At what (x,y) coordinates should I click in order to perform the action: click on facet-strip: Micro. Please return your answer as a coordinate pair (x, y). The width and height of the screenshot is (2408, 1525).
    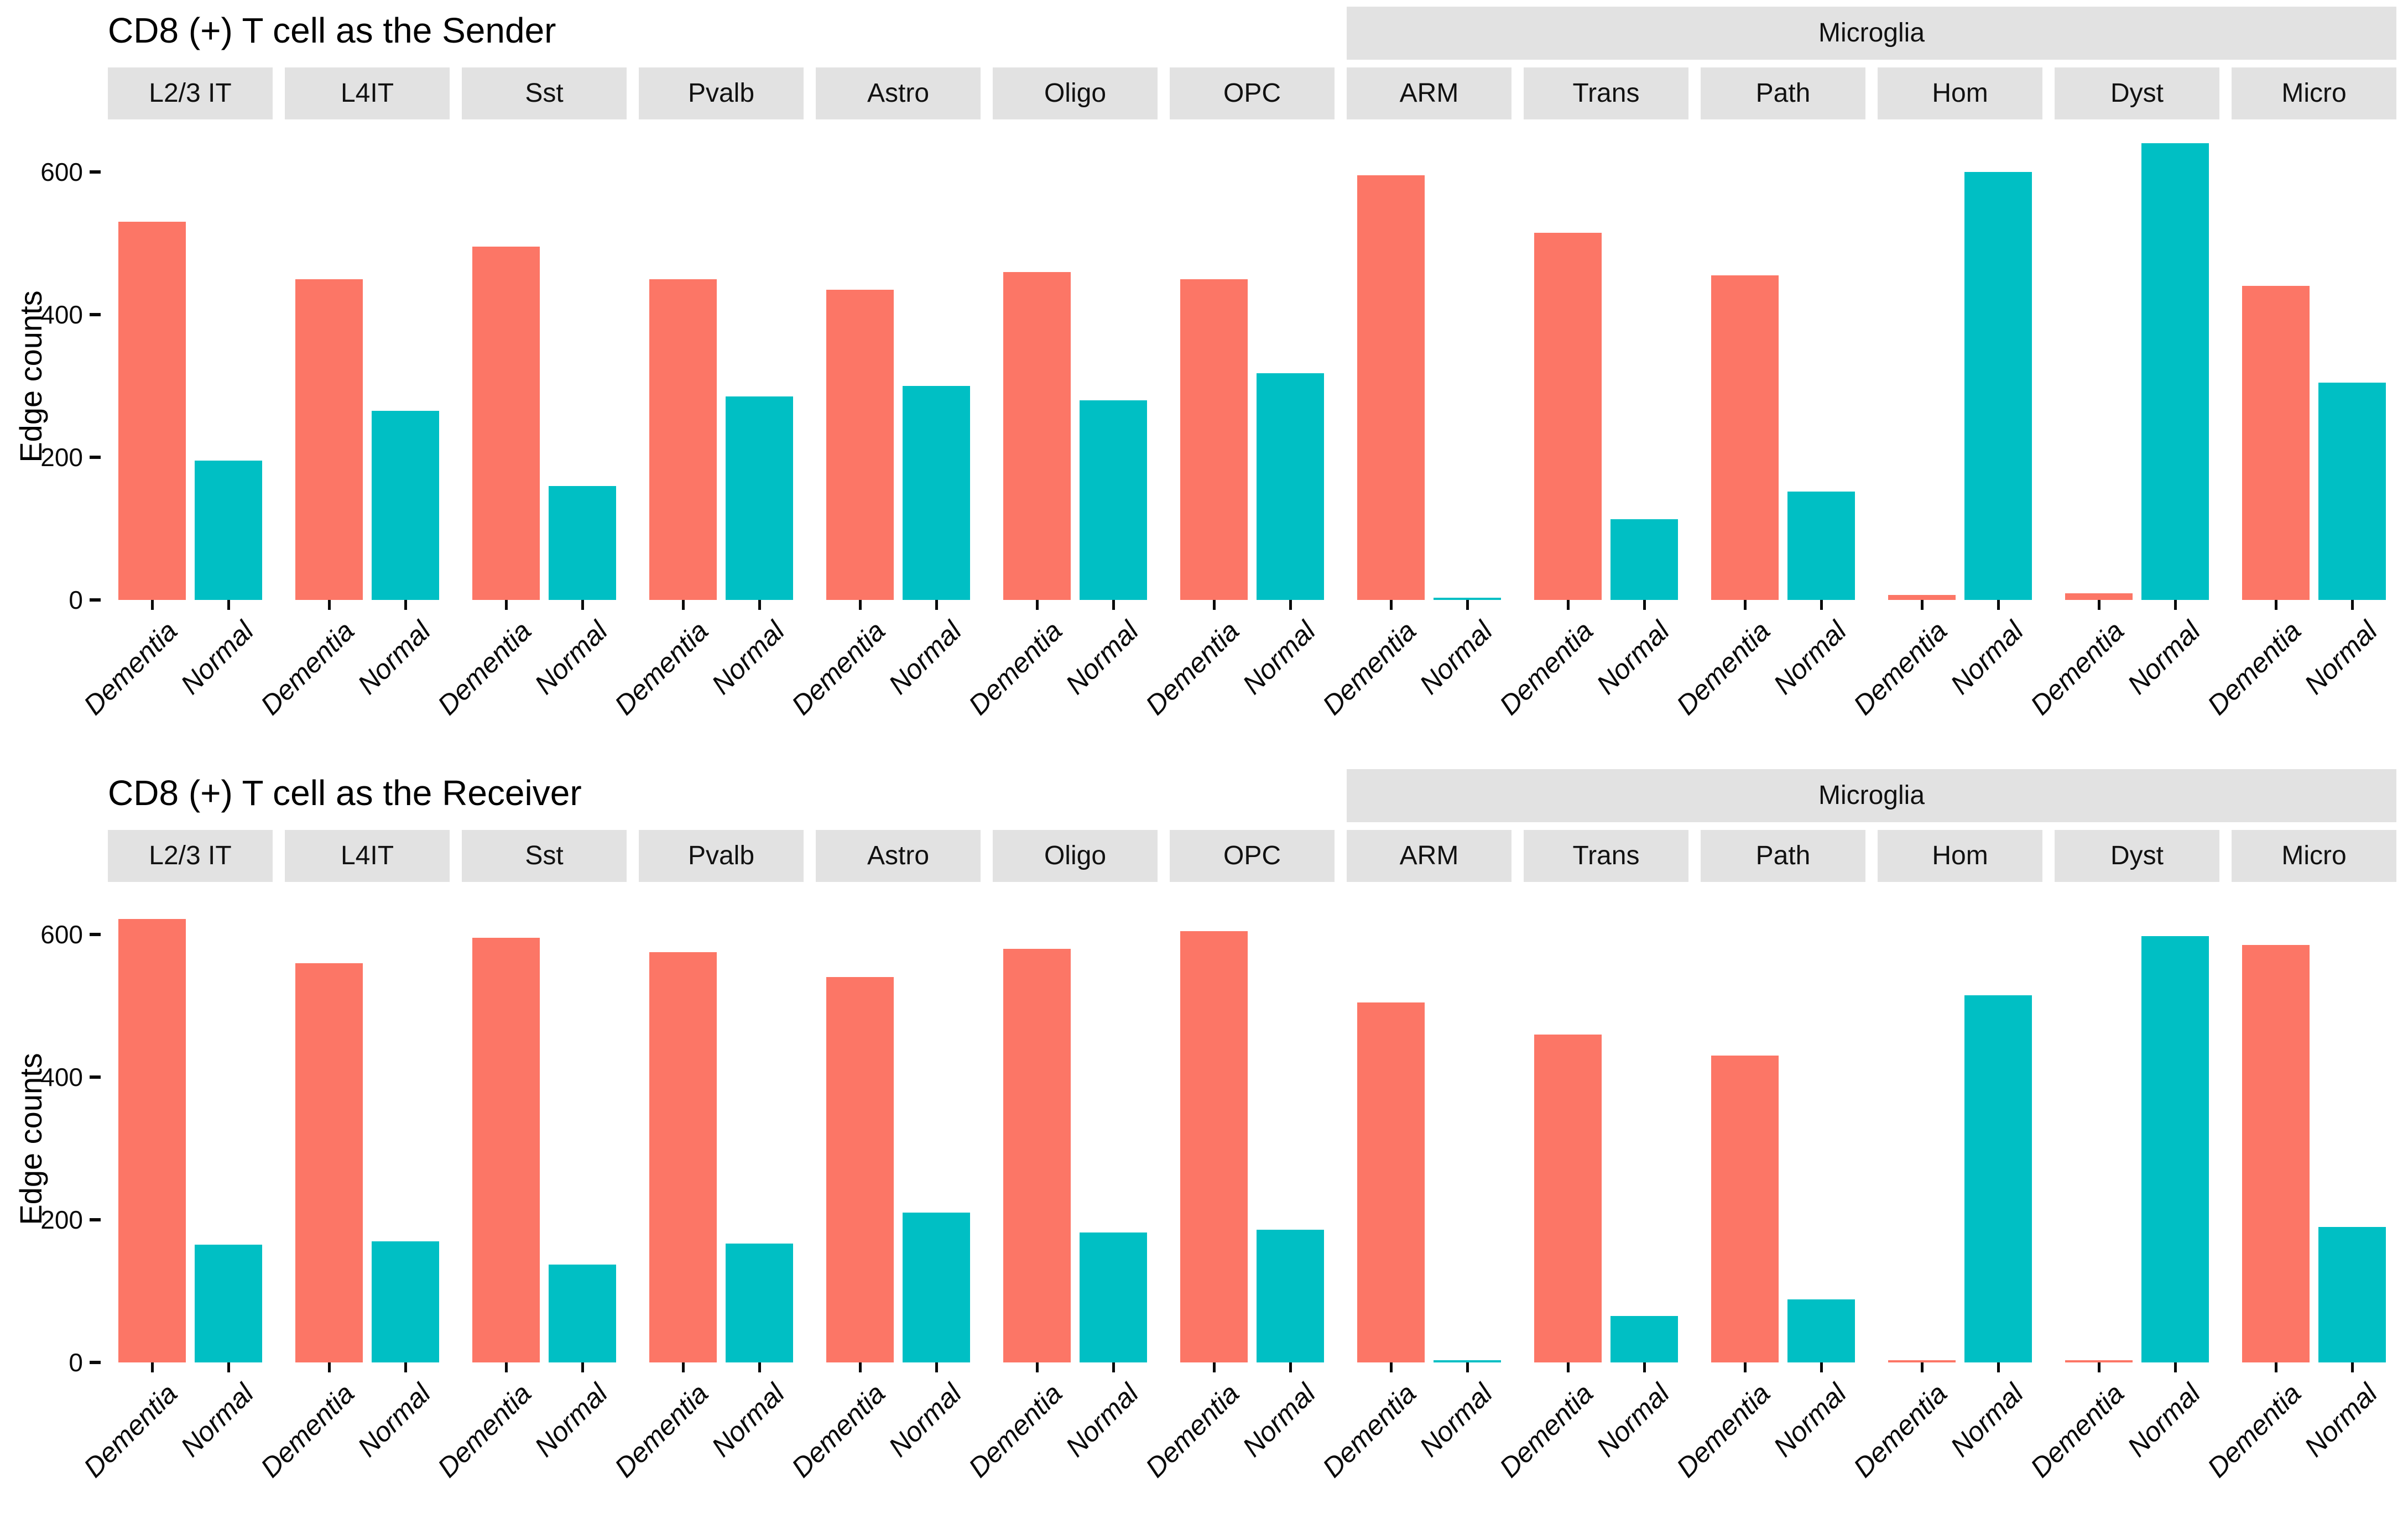
    Looking at the image, I should click on (2314, 93).